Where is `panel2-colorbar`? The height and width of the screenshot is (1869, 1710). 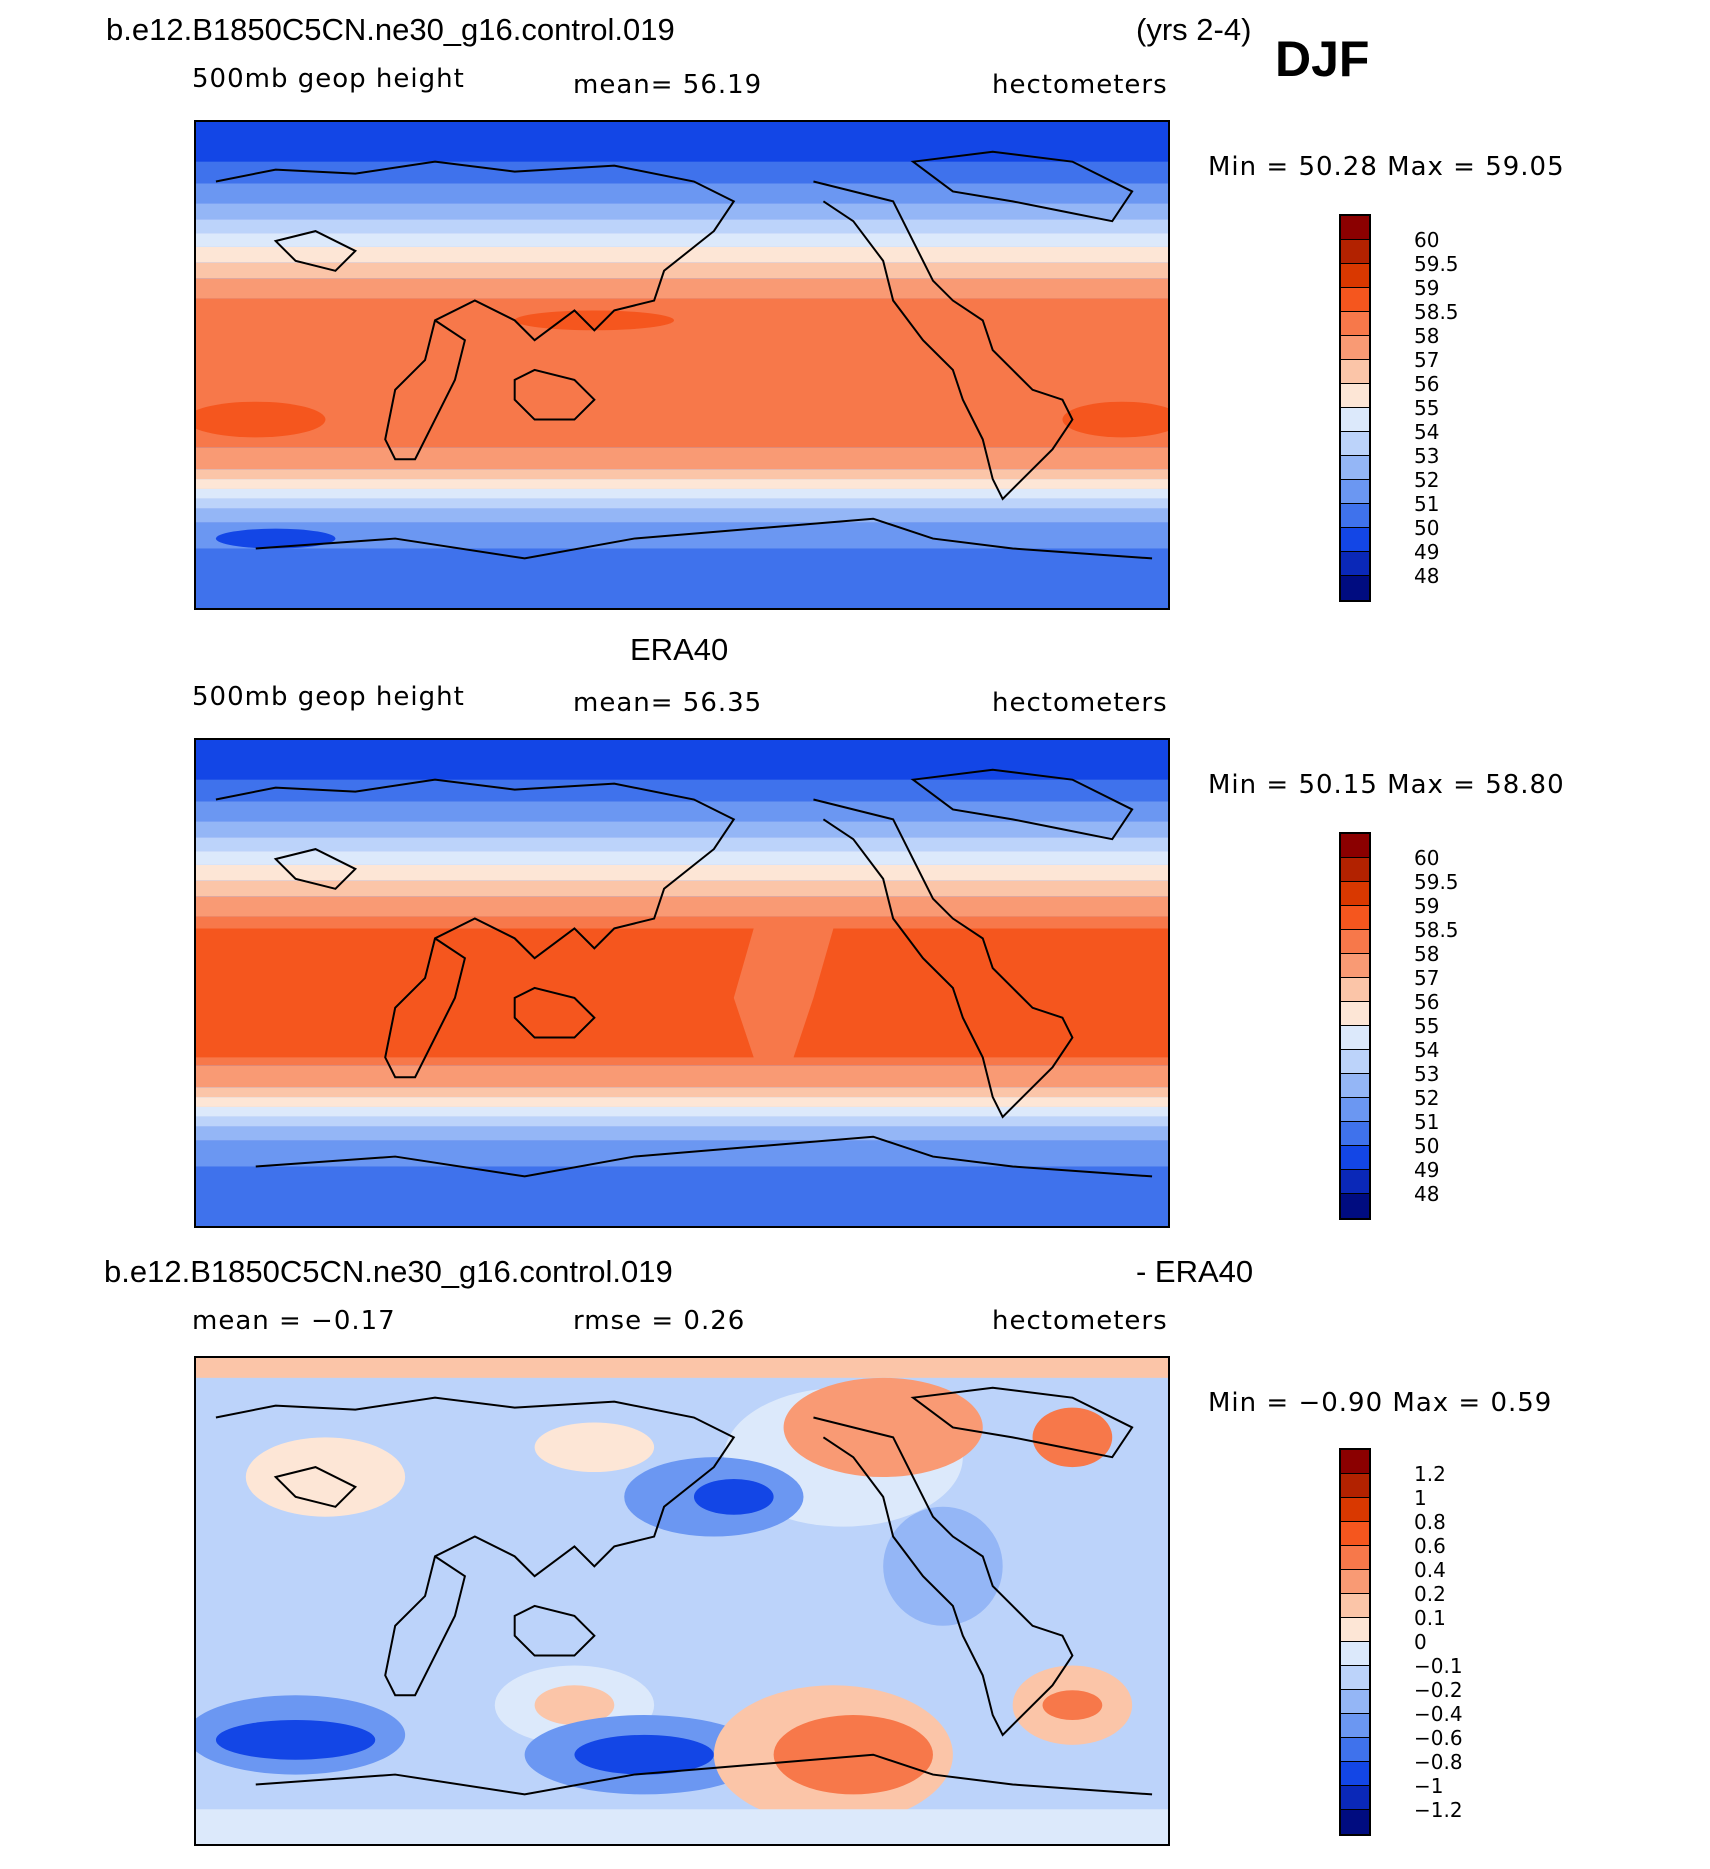
panel2-colorbar is located at coordinates (1355, 1026).